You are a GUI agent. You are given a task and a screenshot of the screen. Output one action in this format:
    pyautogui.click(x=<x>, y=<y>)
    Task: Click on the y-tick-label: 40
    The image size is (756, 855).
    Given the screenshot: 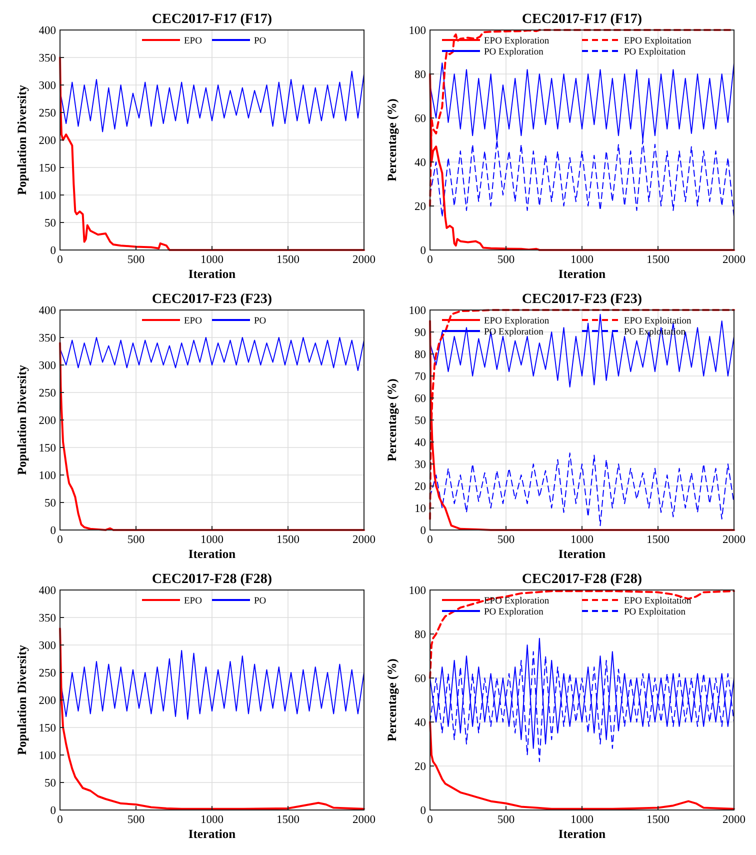 What is the action you would take?
    pyautogui.click(x=420, y=723)
    